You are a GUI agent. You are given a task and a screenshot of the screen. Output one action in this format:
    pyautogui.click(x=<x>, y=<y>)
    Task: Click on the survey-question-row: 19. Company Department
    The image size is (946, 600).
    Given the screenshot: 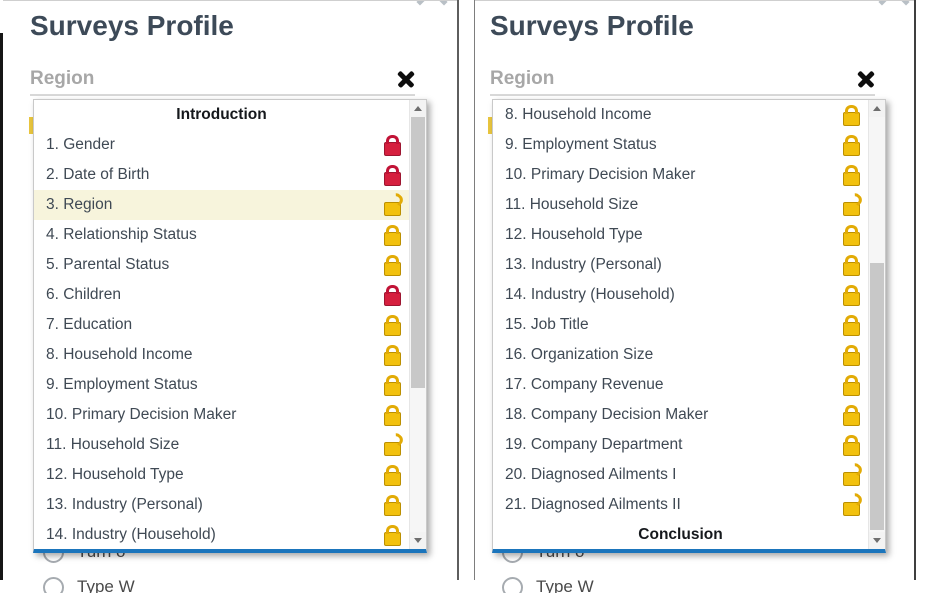 What is the action you would take?
    pyautogui.click(x=680, y=445)
    